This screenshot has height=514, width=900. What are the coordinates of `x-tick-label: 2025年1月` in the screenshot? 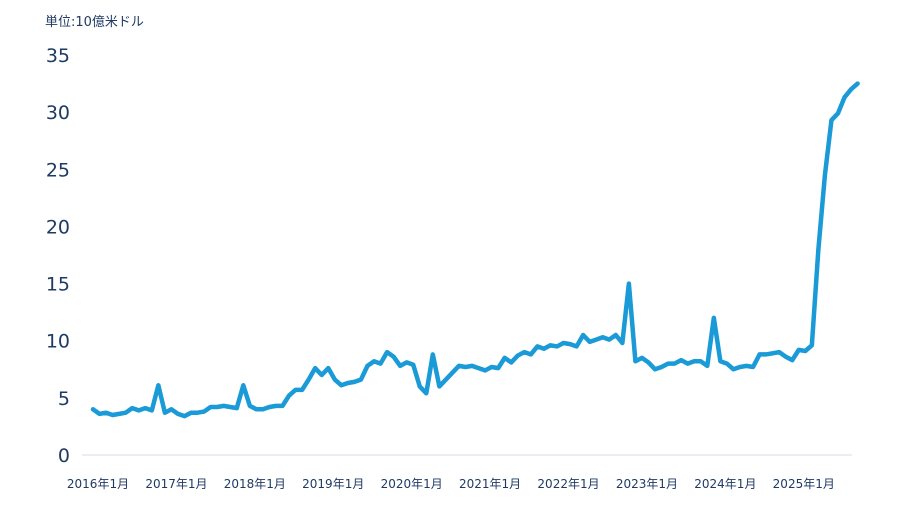 It's located at (804, 484).